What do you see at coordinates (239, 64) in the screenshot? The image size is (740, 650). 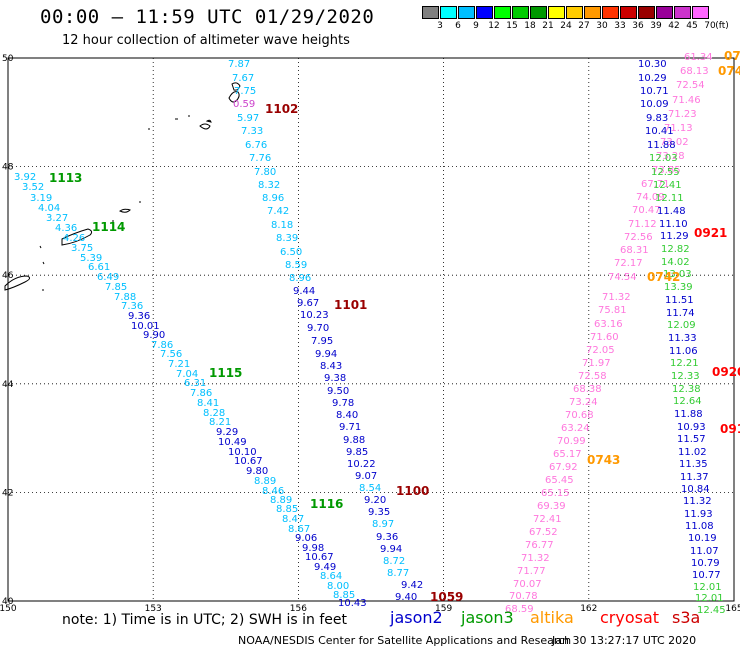 I see `wave-height-value: 7.87` at bounding box center [239, 64].